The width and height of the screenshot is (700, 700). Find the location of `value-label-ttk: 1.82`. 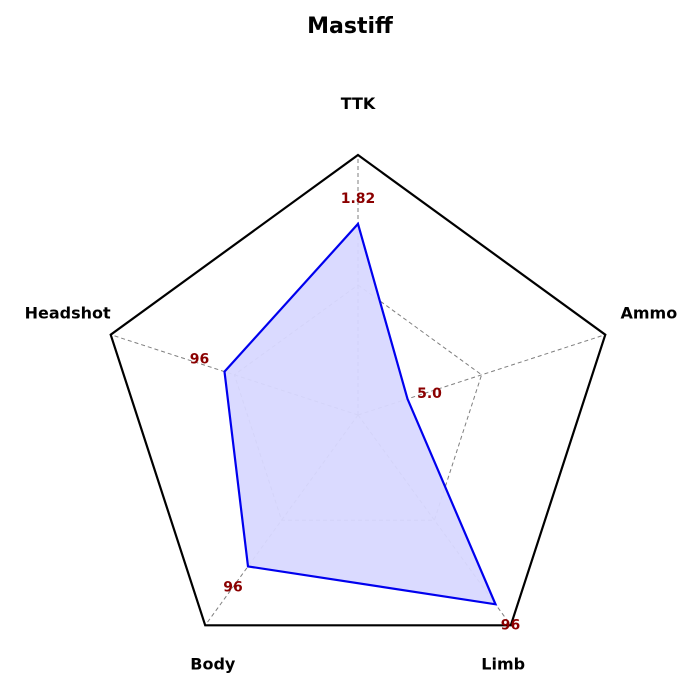

value-label-ttk: 1.82 is located at coordinates (358, 199).